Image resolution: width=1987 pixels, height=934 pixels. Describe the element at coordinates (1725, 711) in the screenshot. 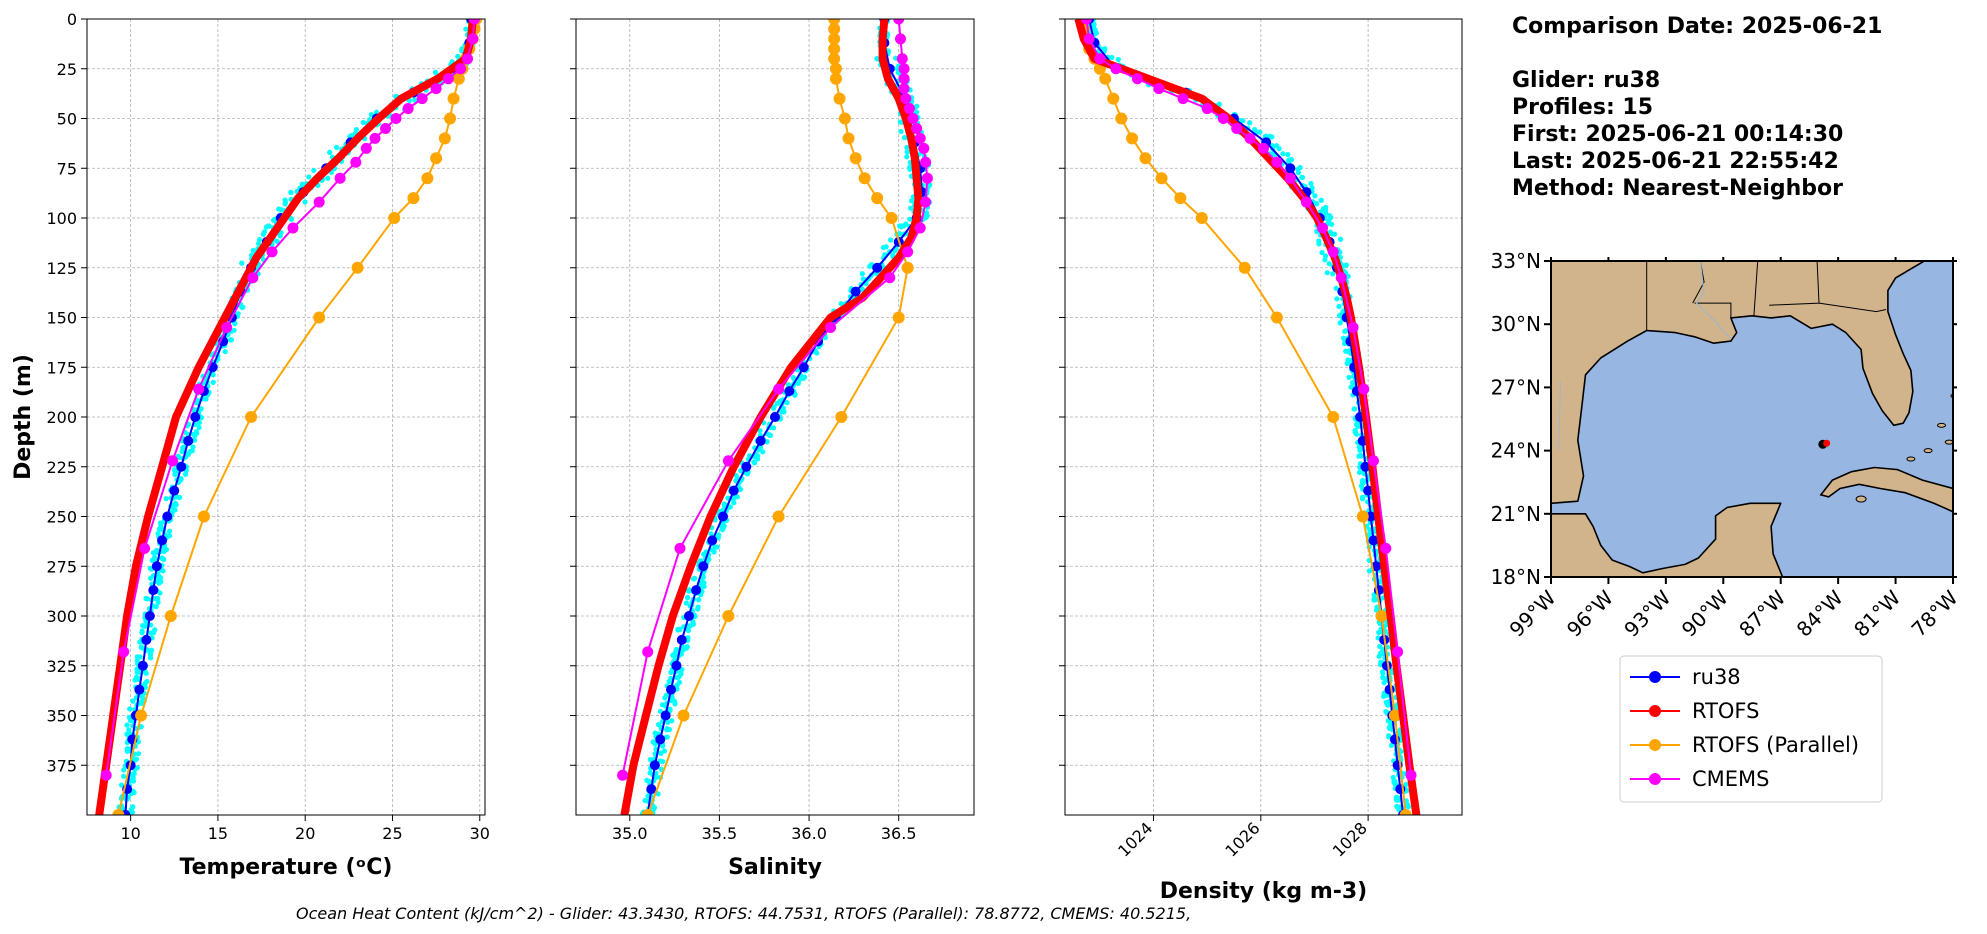

I see `legend-label: RTOFS` at that location.